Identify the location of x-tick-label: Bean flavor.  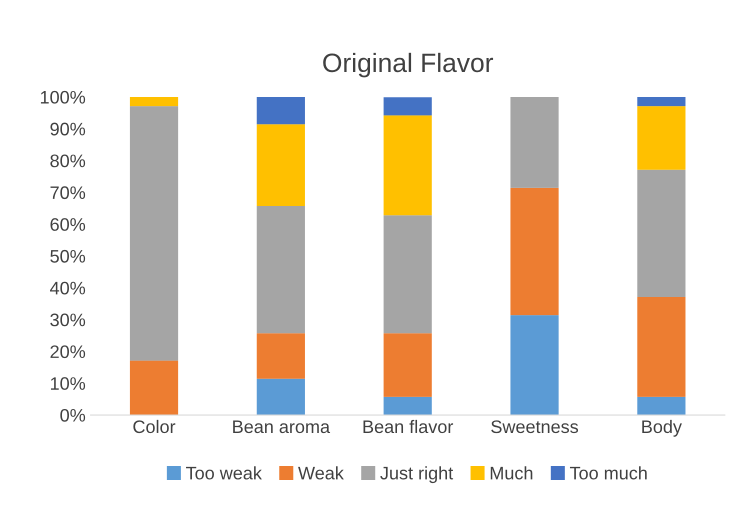
(409, 427).